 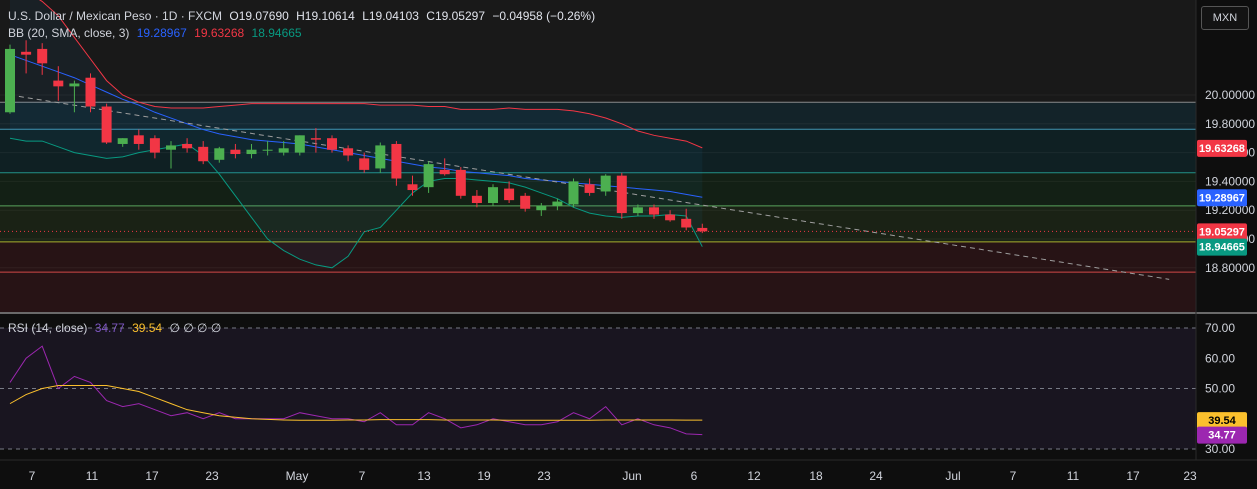 What do you see at coordinates (1230, 181) in the screenshot?
I see `price-tick-label: 19.40000` at bounding box center [1230, 181].